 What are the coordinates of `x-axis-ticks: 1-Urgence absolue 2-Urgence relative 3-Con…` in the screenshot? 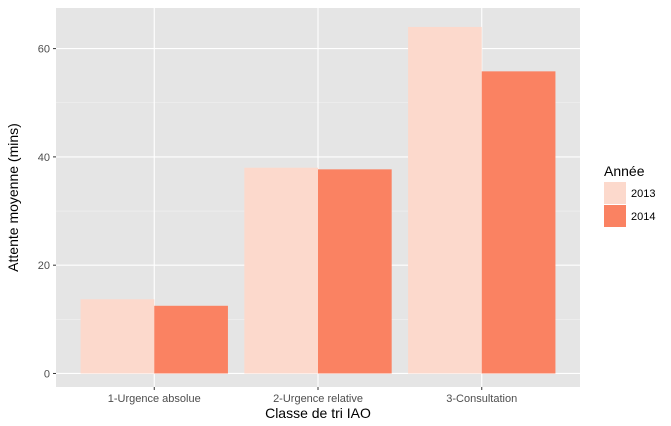 It's located at (312, 396).